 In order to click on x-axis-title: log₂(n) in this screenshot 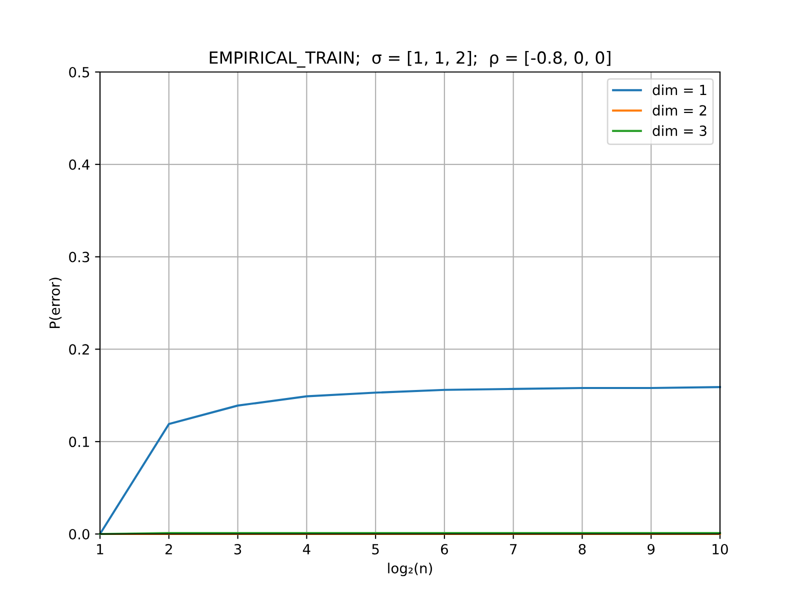, I will do `click(410, 569)`.